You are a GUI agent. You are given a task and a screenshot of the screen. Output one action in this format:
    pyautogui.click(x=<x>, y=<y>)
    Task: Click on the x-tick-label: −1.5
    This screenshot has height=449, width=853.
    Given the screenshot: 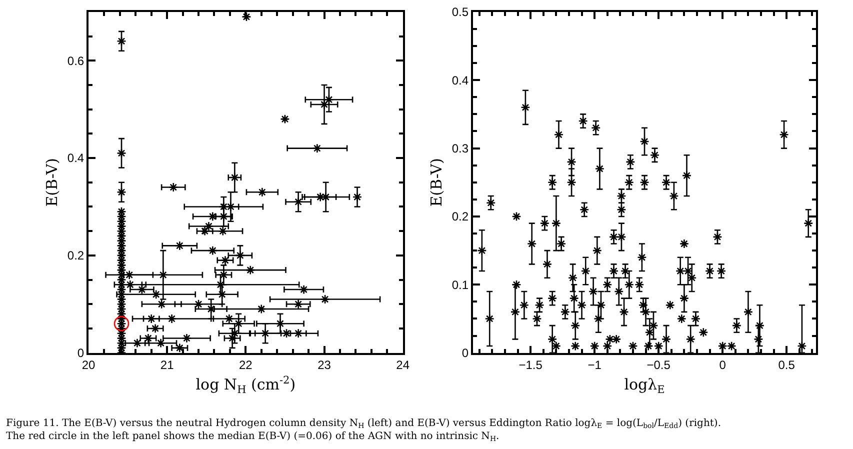 What is the action you would take?
    pyautogui.click(x=530, y=365)
    